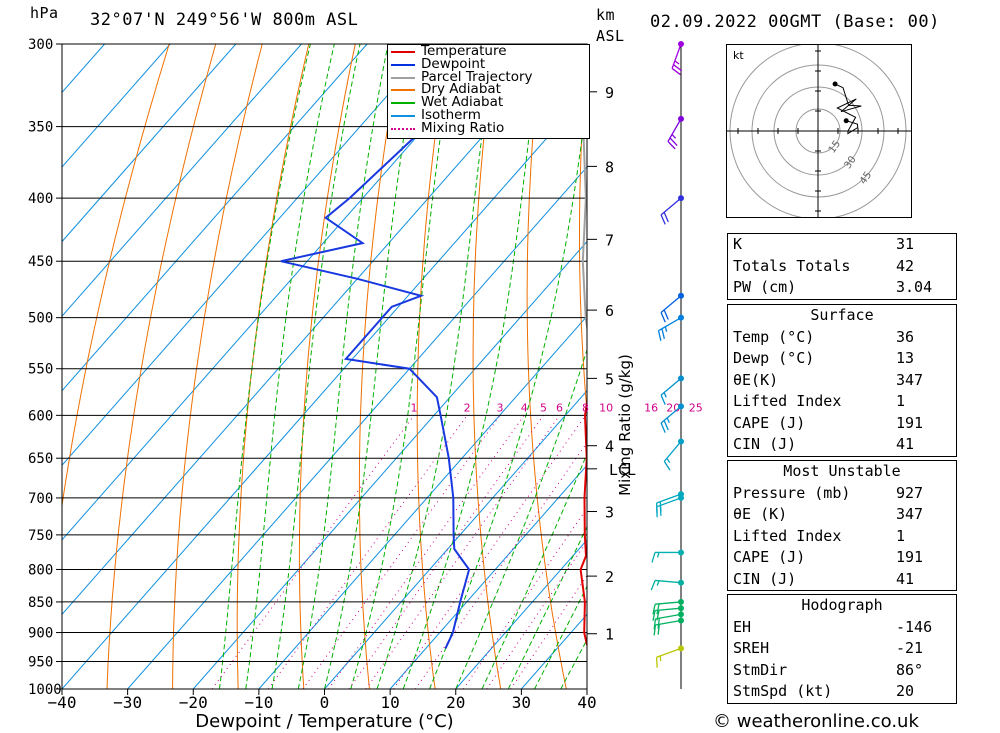  What do you see at coordinates (40, 634) in the screenshot?
I see `pressure-tick-label: 900` at bounding box center [40, 634].